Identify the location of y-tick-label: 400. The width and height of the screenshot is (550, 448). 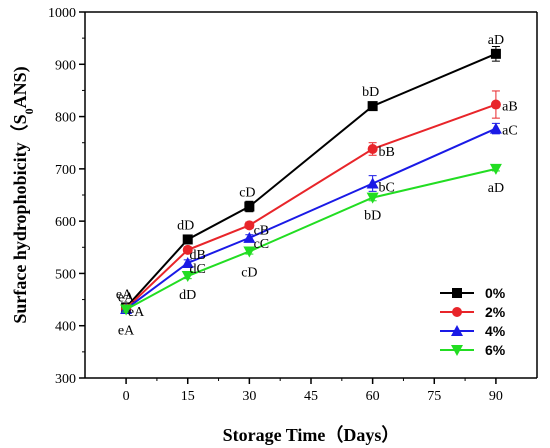
(65, 327).